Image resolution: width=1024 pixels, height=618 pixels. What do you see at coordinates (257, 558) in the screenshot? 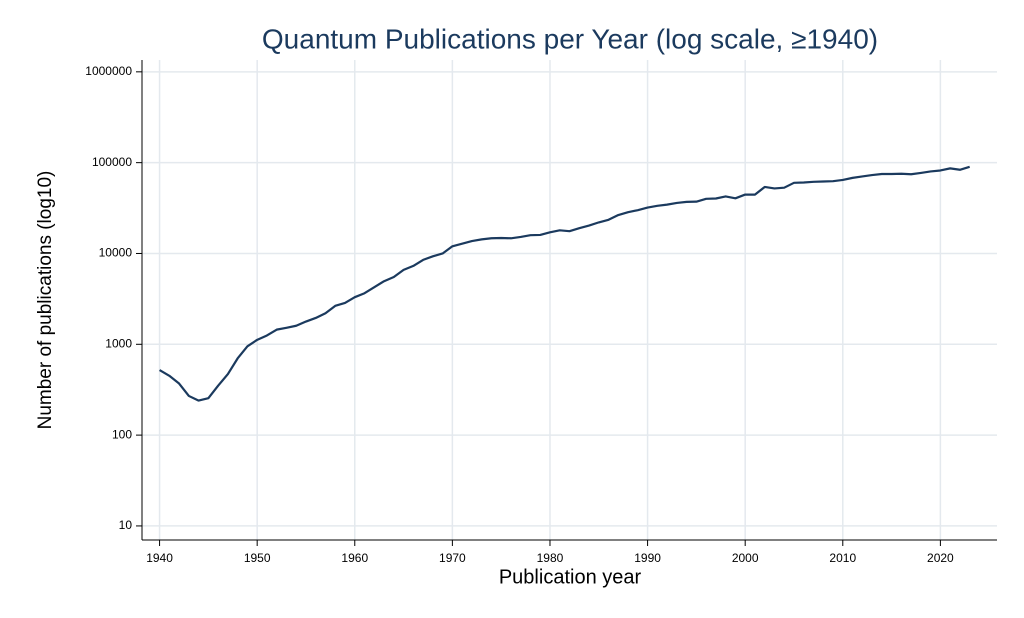
I see `x-tick-label: 1950` at bounding box center [257, 558].